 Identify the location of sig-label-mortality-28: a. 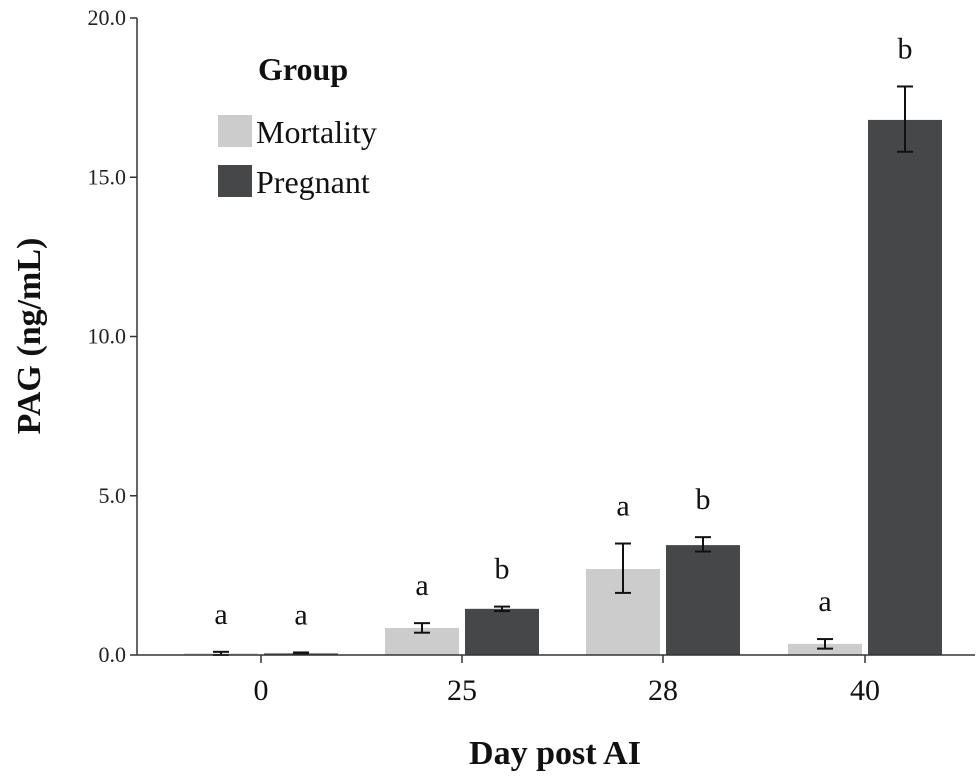
(622, 506).